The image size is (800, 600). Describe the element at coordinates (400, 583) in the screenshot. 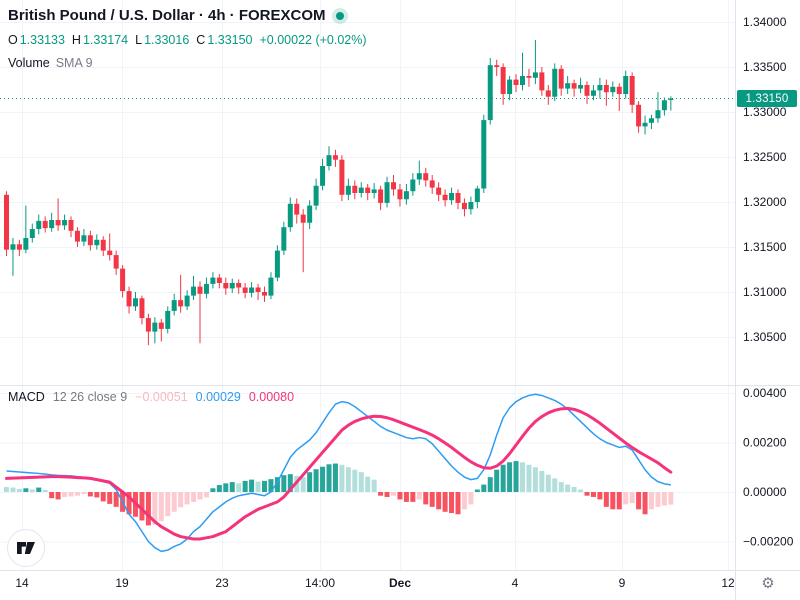

I see `time-axis-label: Dec` at that location.